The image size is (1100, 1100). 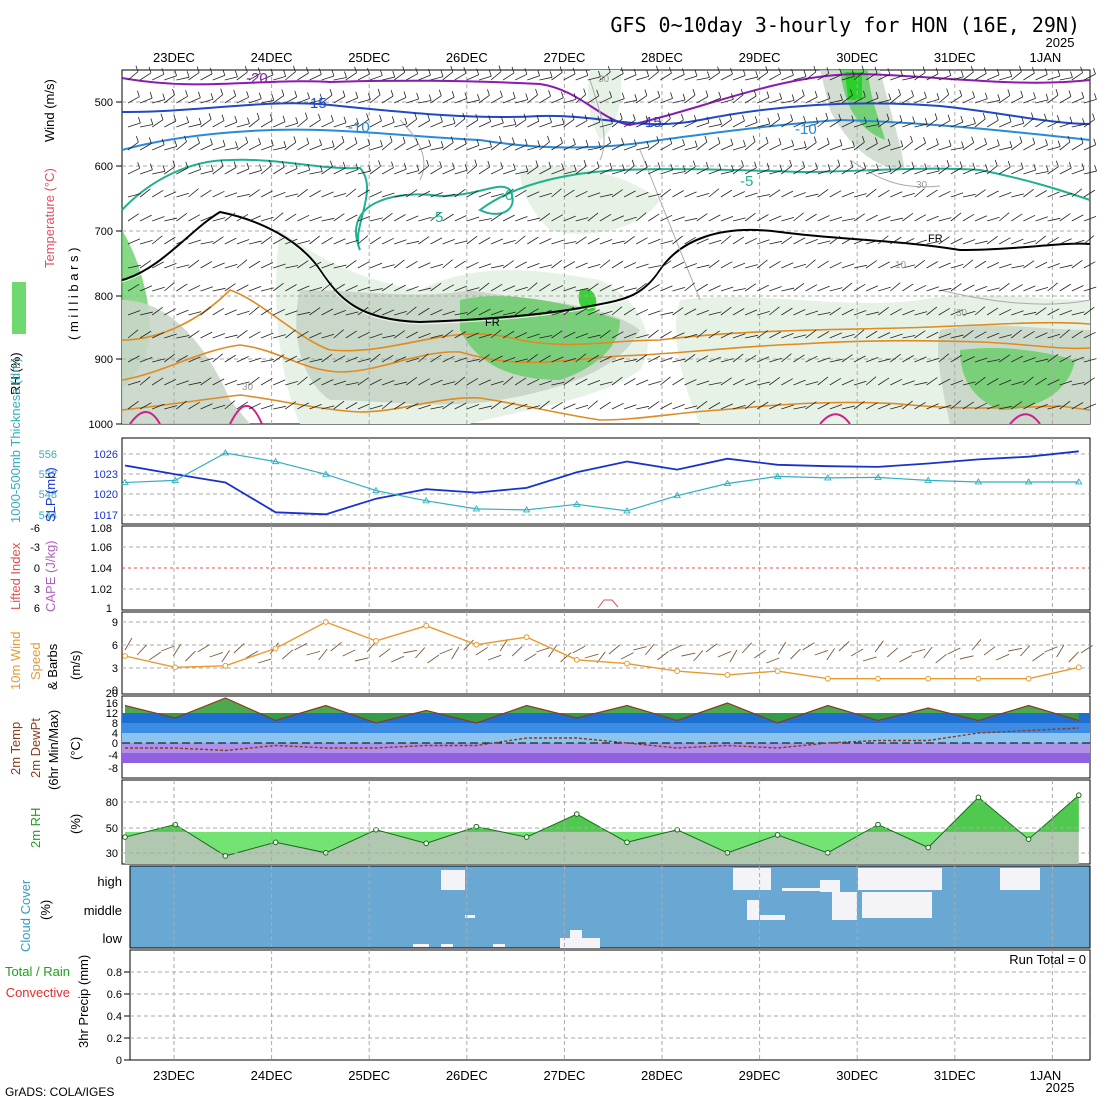 What do you see at coordinates (101, 425) in the screenshot?
I see `pressure-tick-label: 1000` at bounding box center [101, 425].